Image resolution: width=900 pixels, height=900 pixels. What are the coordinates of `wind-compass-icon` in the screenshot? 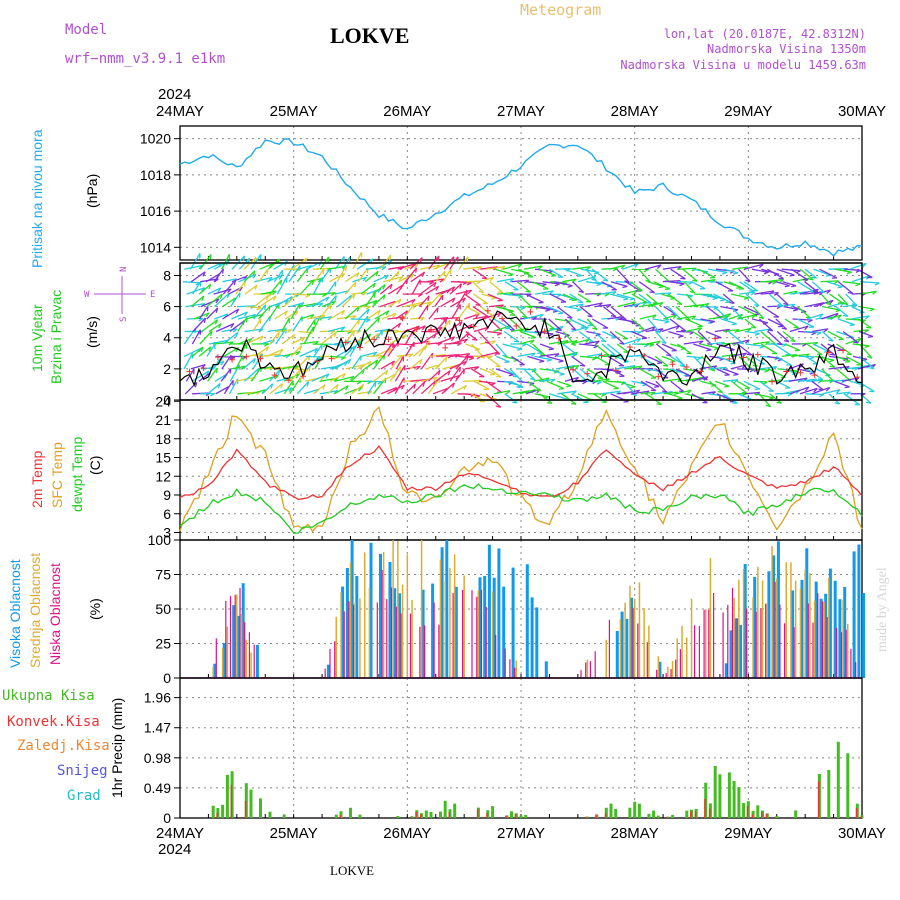 It's located at (120, 295).